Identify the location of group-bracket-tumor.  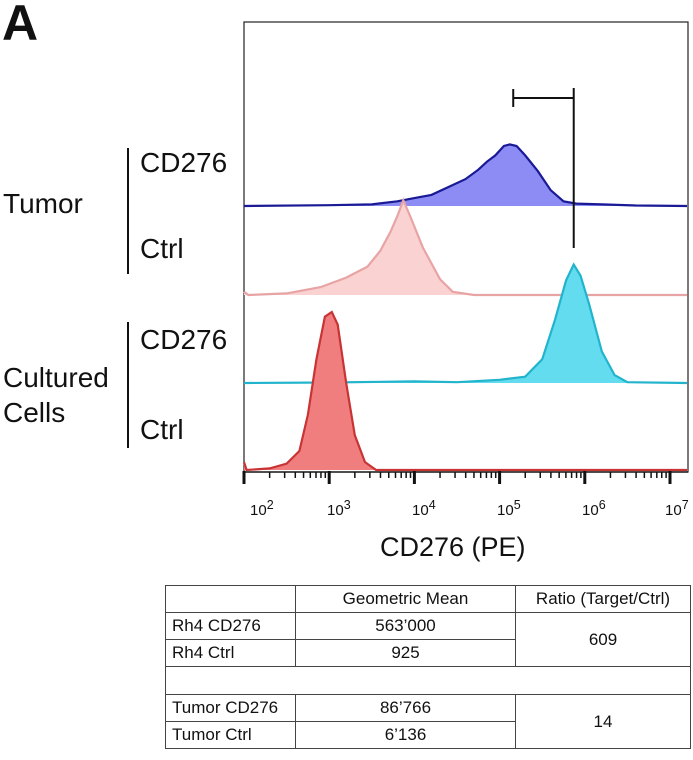
(128, 211).